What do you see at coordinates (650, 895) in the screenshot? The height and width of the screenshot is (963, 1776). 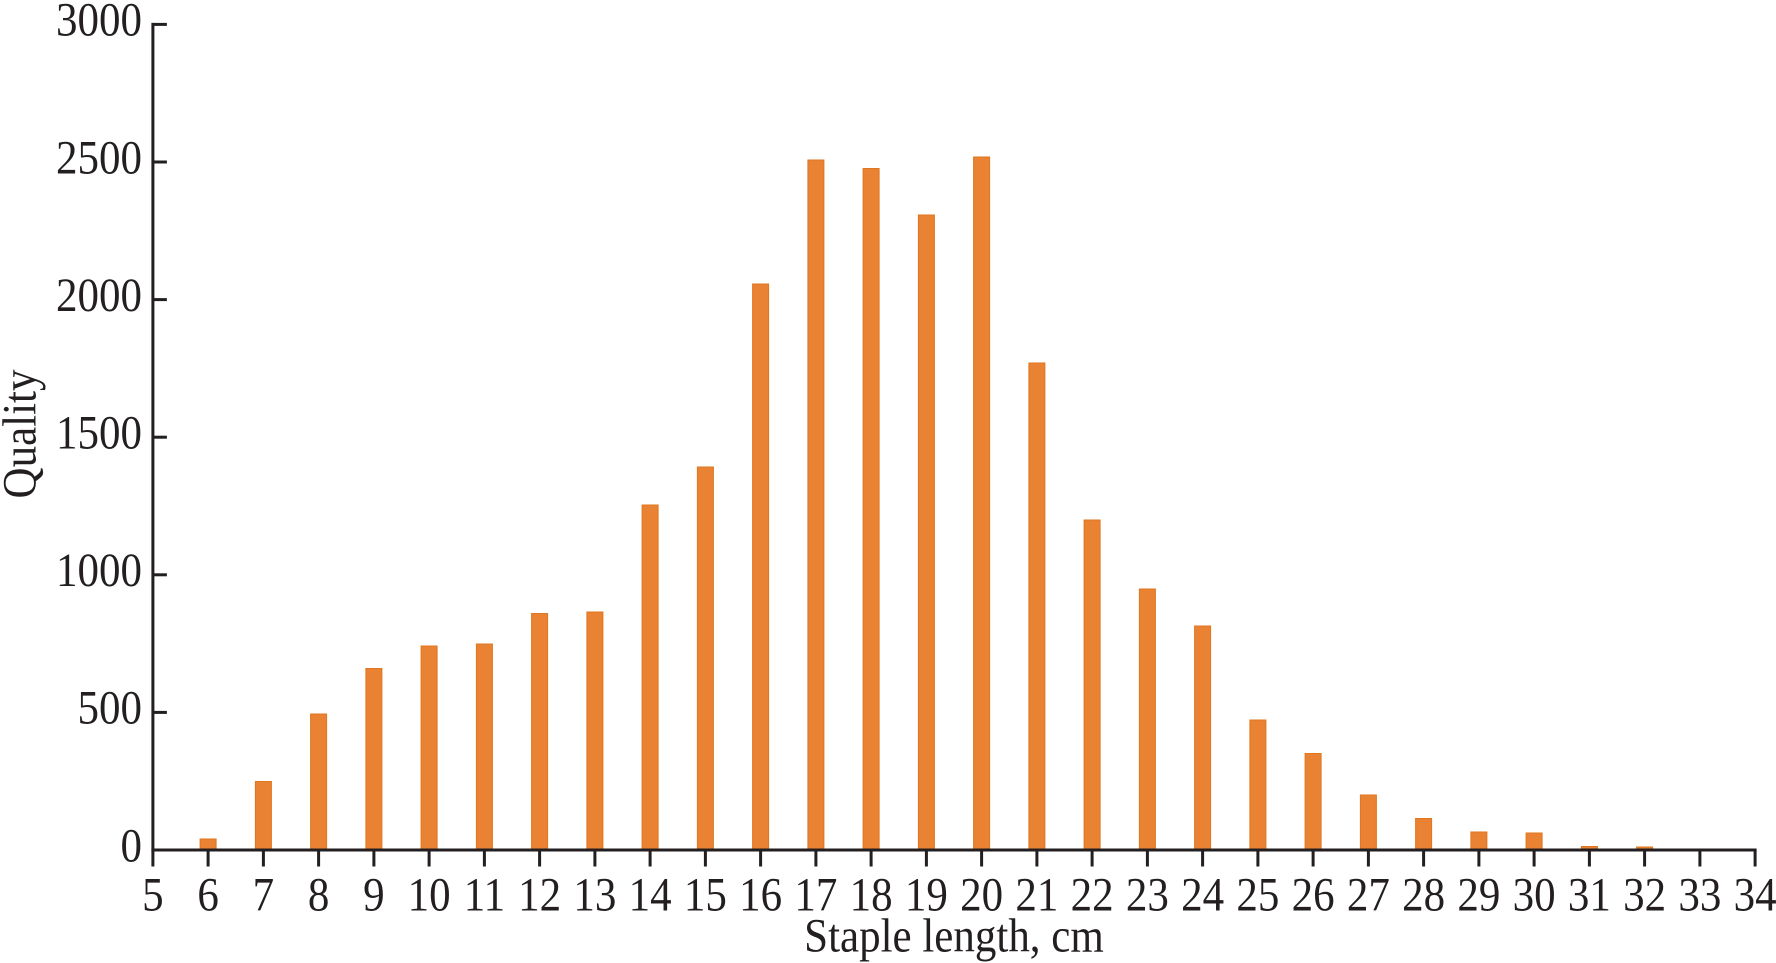 I see `svg-text: 14` at bounding box center [650, 895].